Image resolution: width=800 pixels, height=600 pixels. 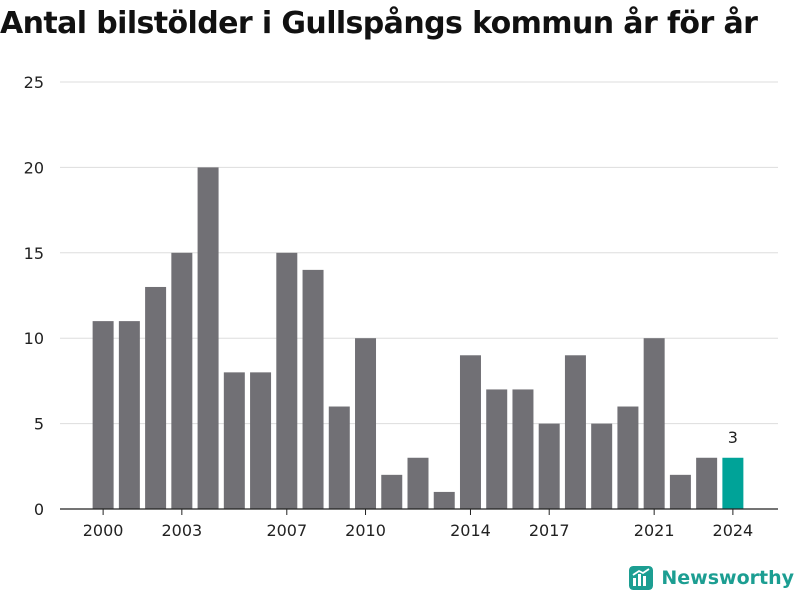 What do you see at coordinates (208, 338) in the screenshot?
I see `bar-2004` at bounding box center [208, 338].